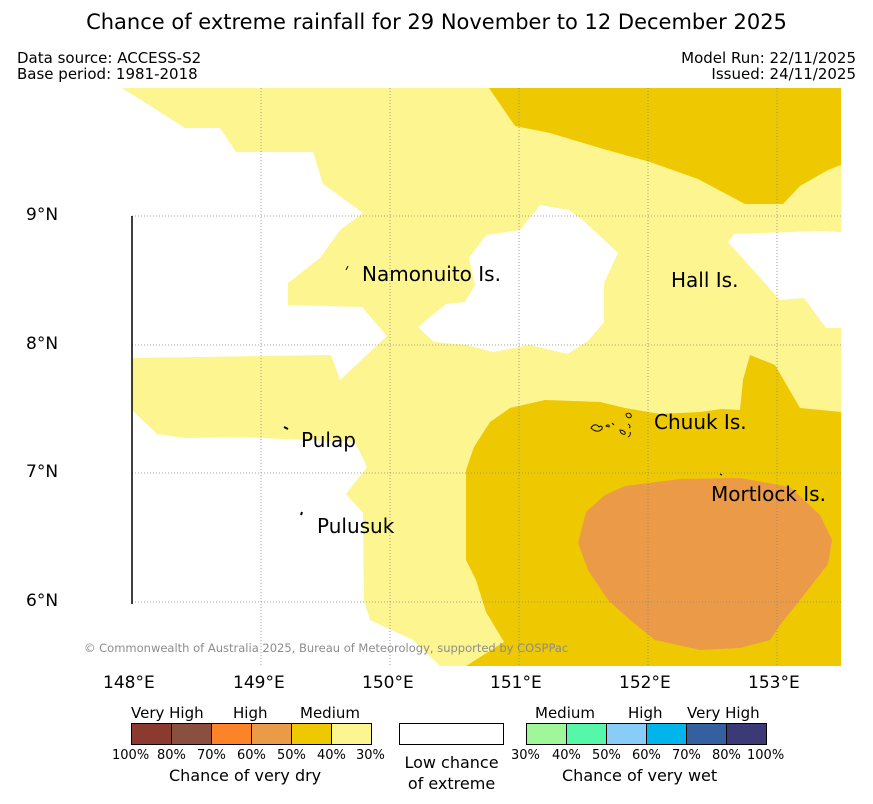 The image size is (873, 804). Describe the element at coordinates (328, 440) in the screenshot. I see `label-pulap: Pulap` at that location.